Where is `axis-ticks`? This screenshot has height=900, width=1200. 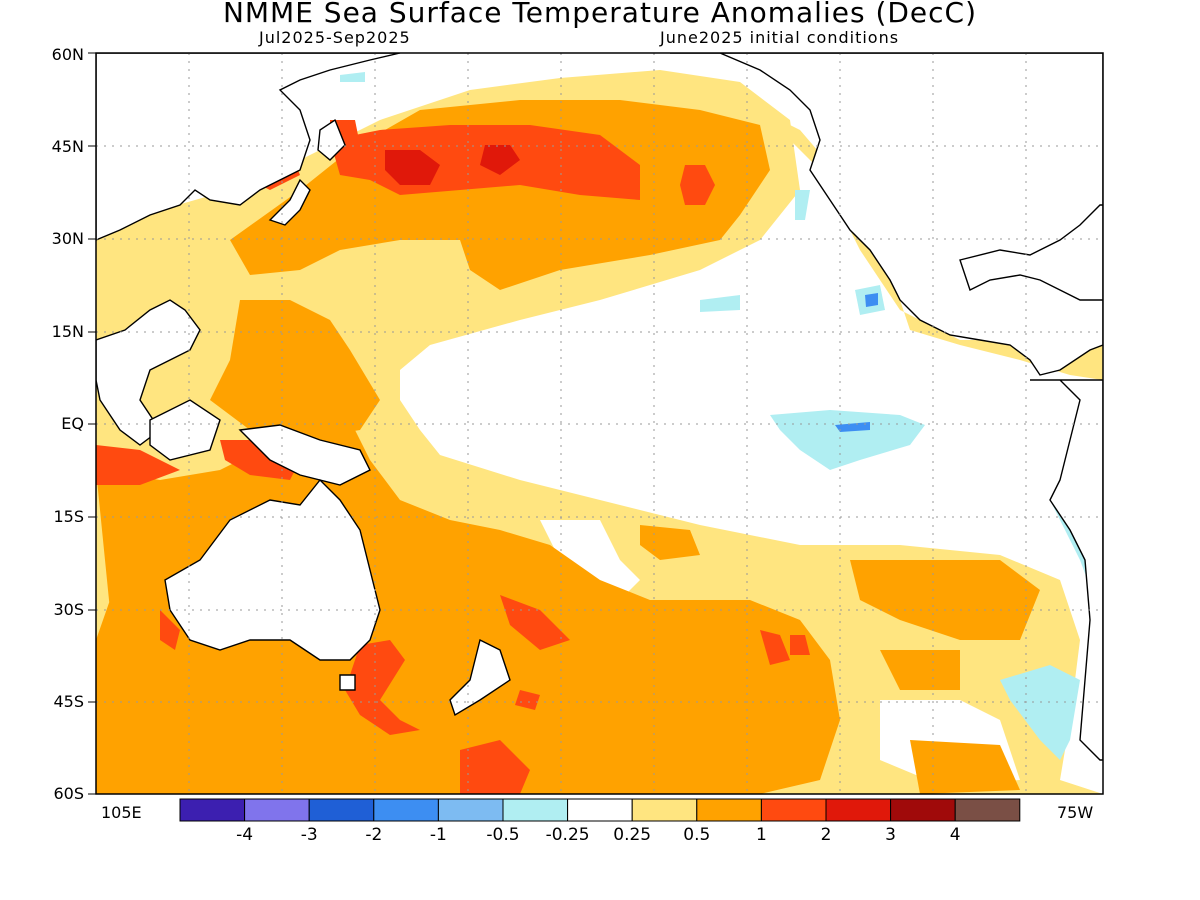 axis-ticks is located at coordinates (92, 423).